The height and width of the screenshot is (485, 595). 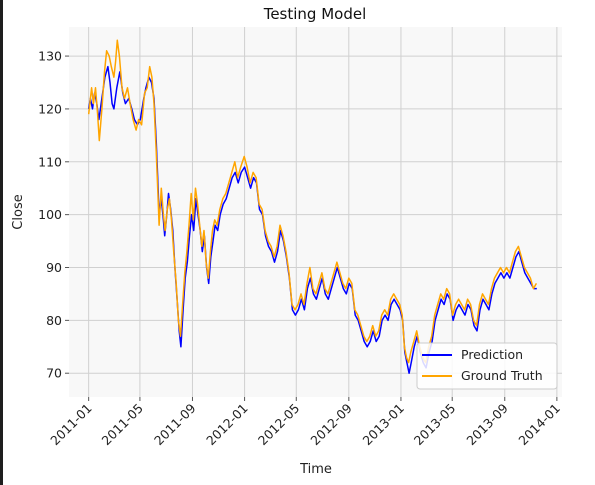 What do you see at coordinates (315, 14) in the screenshot?
I see `chart-title: Testing Model` at bounding box center [315, 14].